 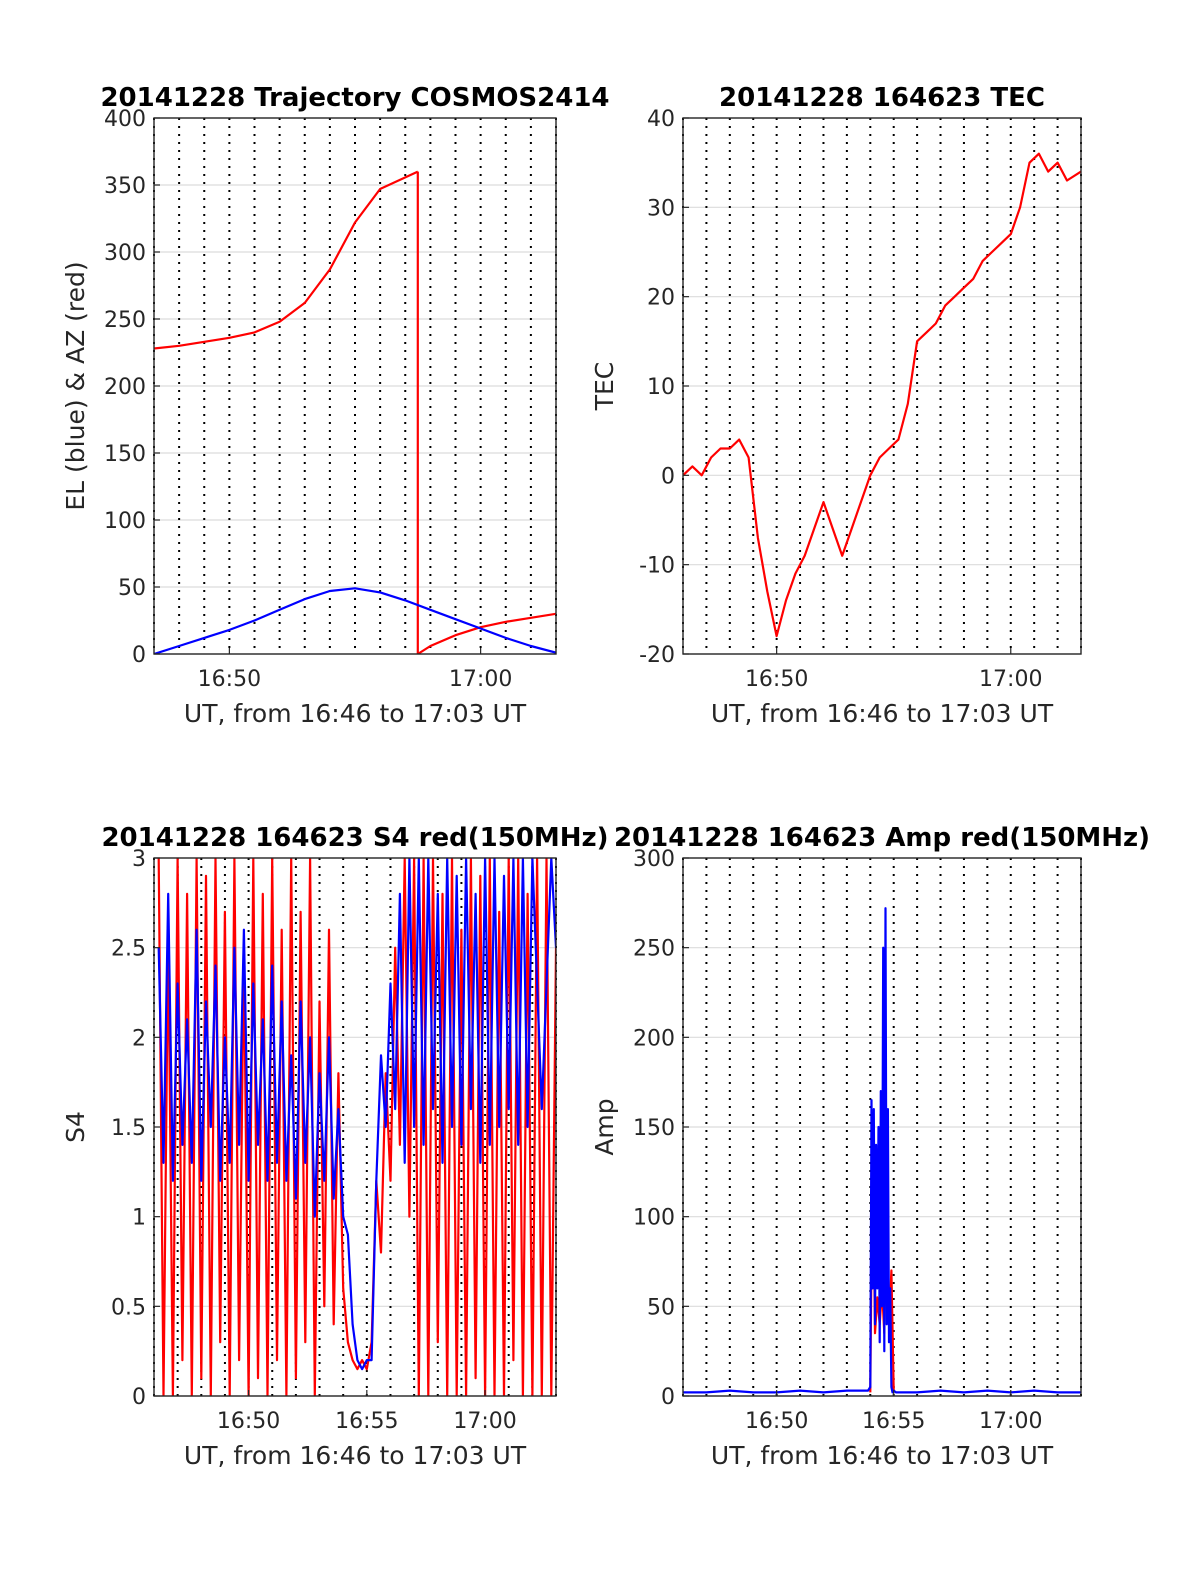 What do you see at coordinates (128, 949) in the screenshot?
I see `y-tick-label: 2.5` at bounding box center [128, 949].